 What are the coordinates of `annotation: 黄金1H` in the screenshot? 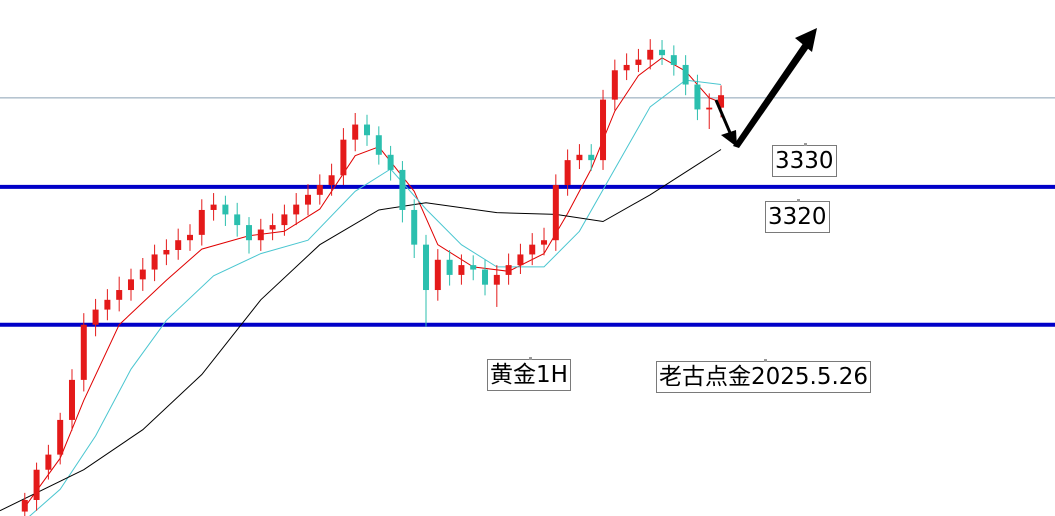 It's located at (529, 374).